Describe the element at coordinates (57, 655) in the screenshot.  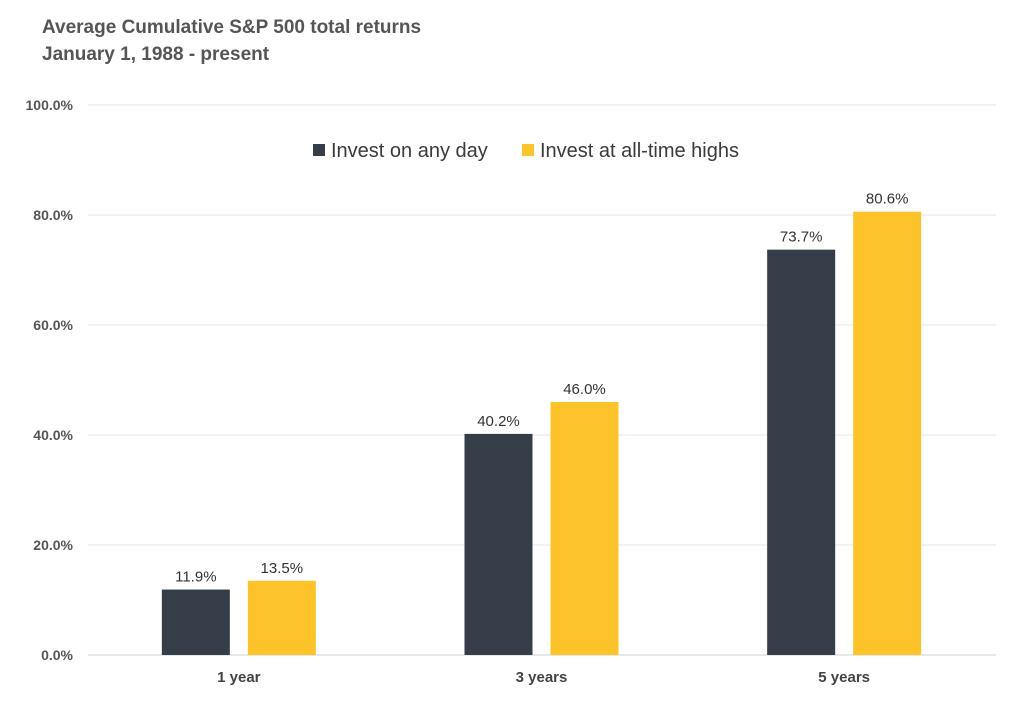
I see `y-tick-label: 0.0%` at that location.